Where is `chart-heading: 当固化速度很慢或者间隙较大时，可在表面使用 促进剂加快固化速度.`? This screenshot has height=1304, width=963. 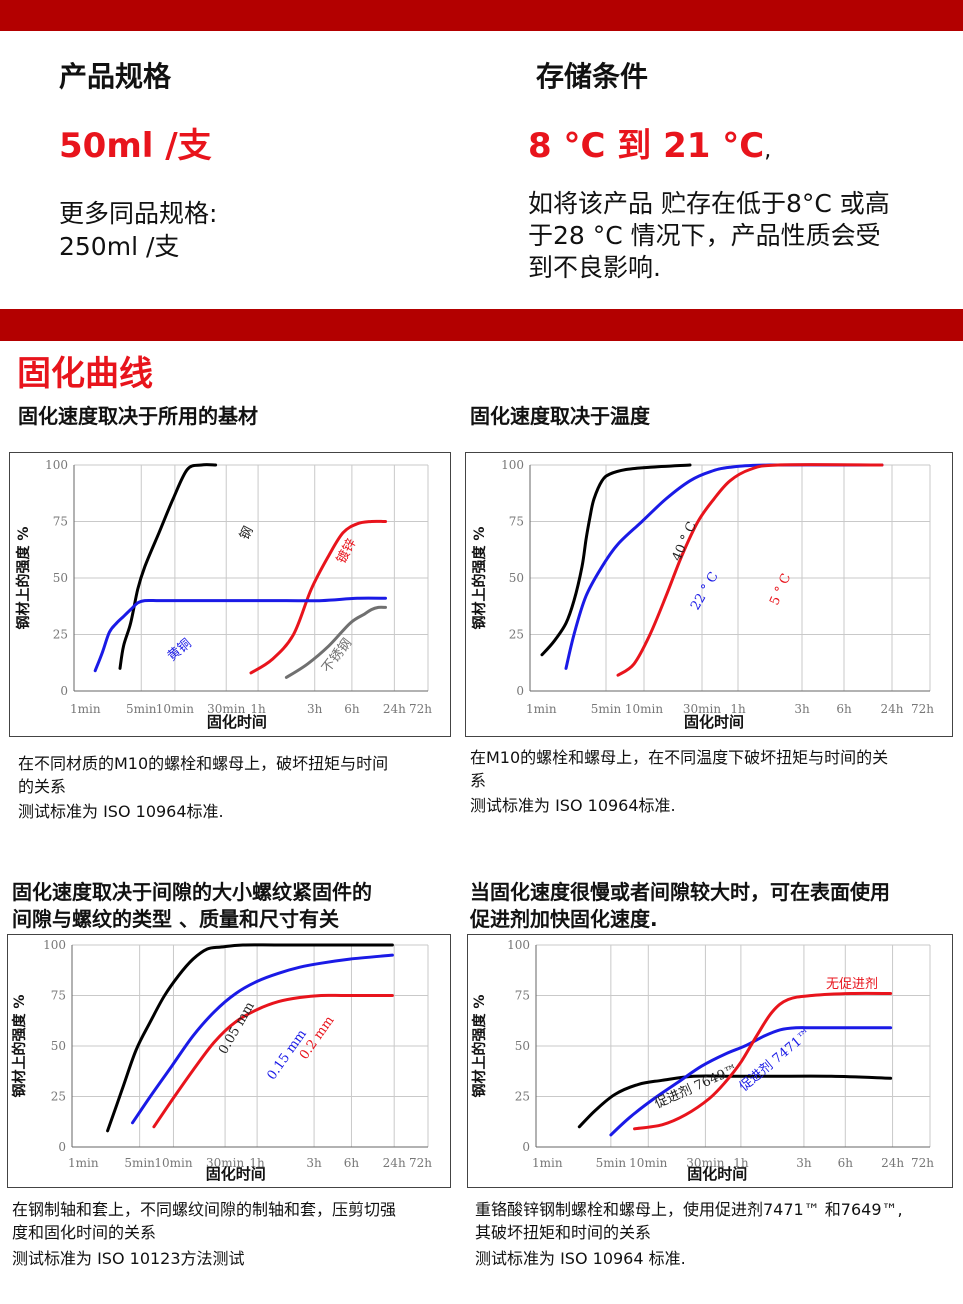 chart-heading: 当固化速度很慢或者间隙较大时，可在表面使用 促进剂加快固化速度. is located at coordinates (680, 906).